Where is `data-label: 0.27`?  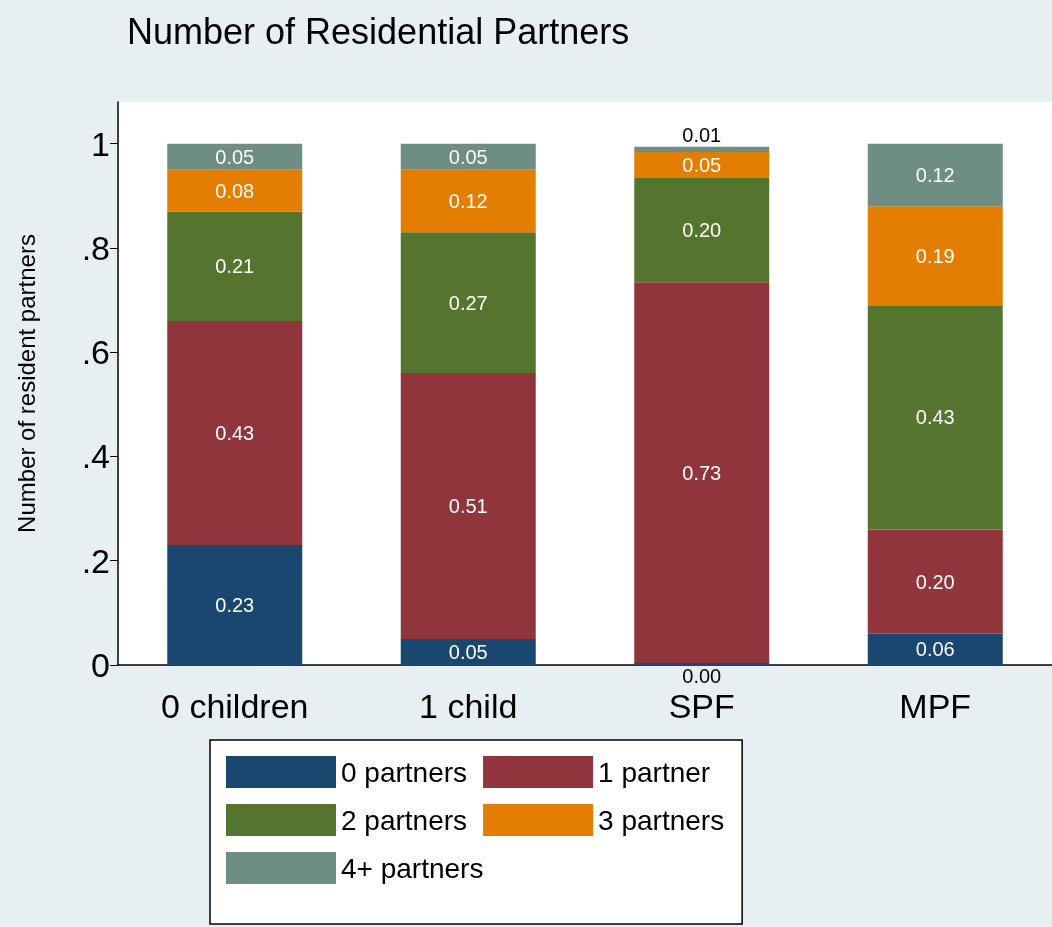
data-label: 0.27 is located at coordinates (468, 302).